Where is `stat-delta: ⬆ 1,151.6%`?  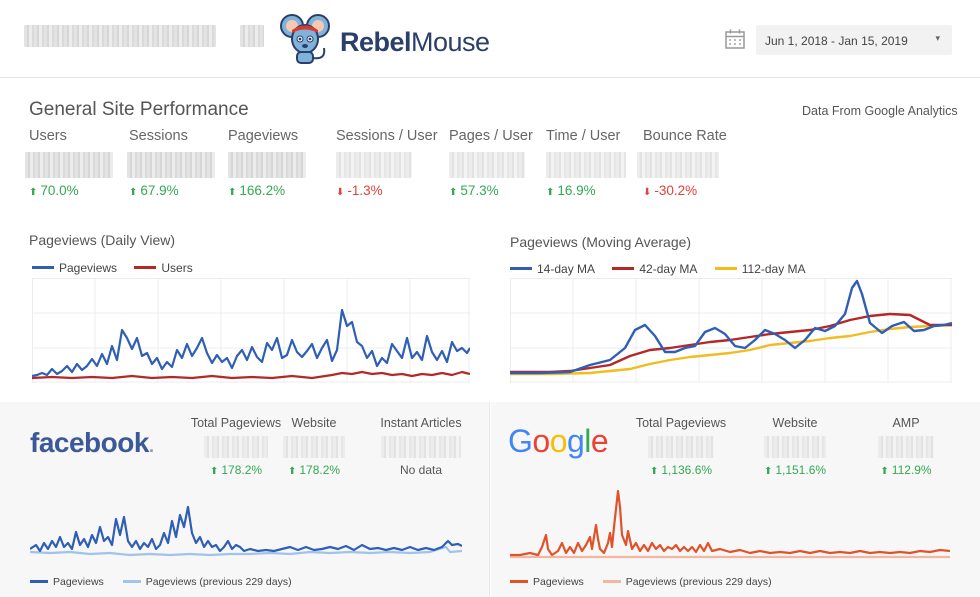
stat-delta: ⬆ 1,151.6% is located at coordinates (795, 470).